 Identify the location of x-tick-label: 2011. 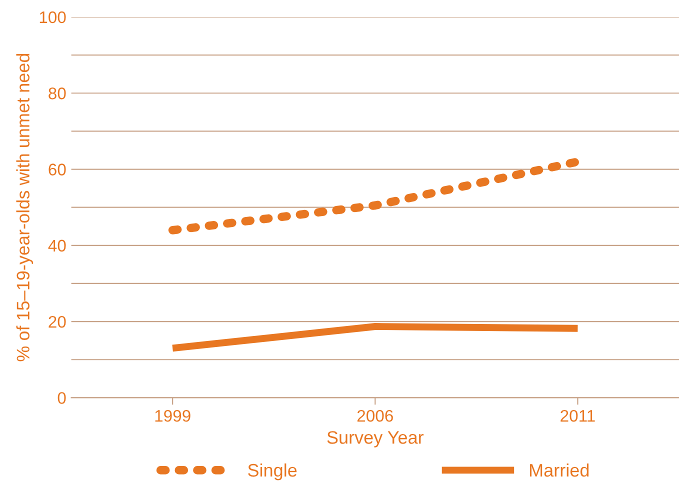
(577, 416).